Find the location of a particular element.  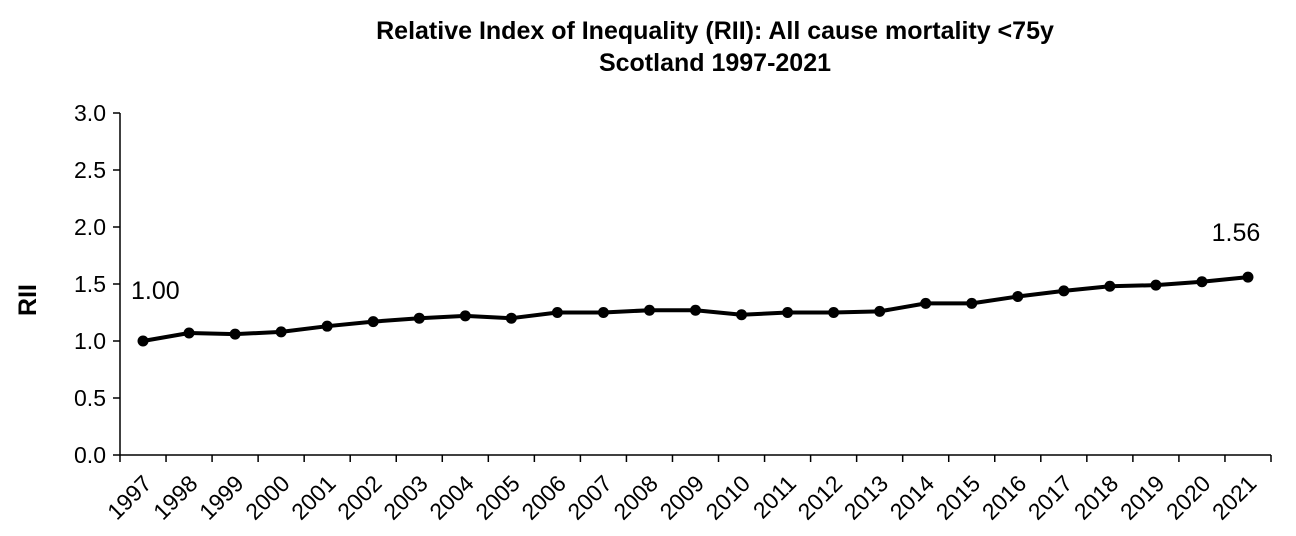

data-point-2013 is located at coordinates (880, 311).